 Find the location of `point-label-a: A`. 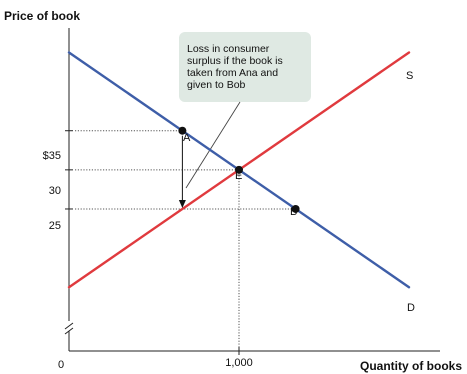

point-label-a: A is located at coordinates (187, 138).